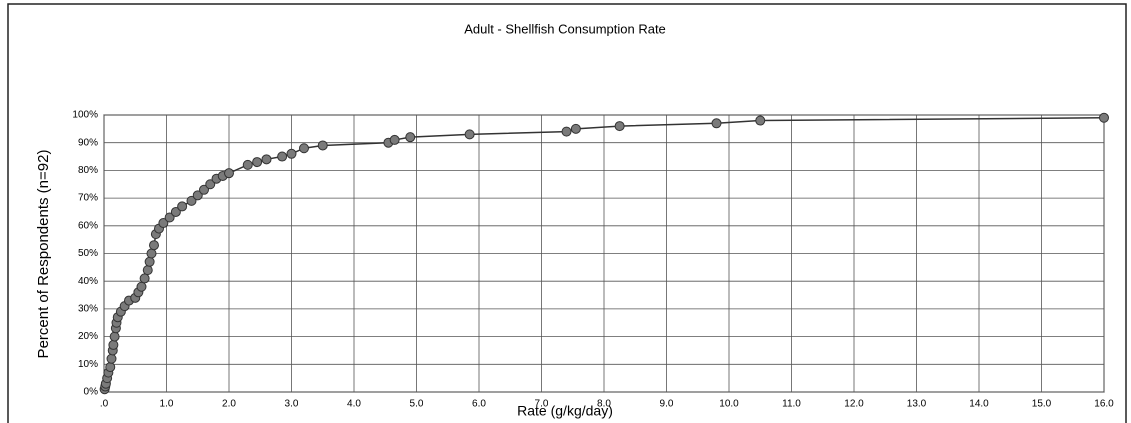  What do you see at coordinates (565, 411) in the screenshot?
I see `x-axis-label: Rate (g/kg/day)` at bounding box center [565, 411].